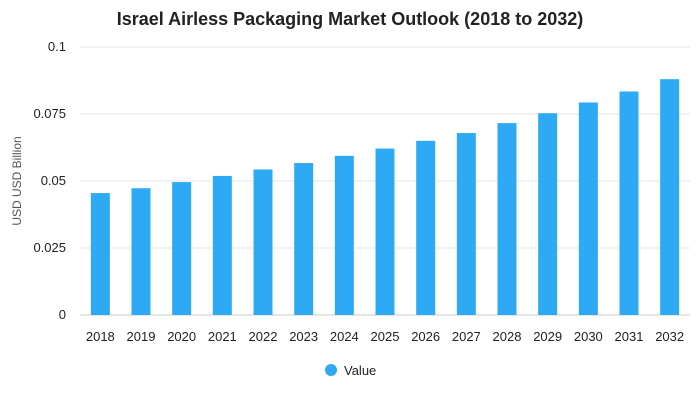 This screenshot has width=700, height=400. What do you see at coordinates (548, 214) in the screenshot?
I see `bar-2029` at bounding box center [548, 214].